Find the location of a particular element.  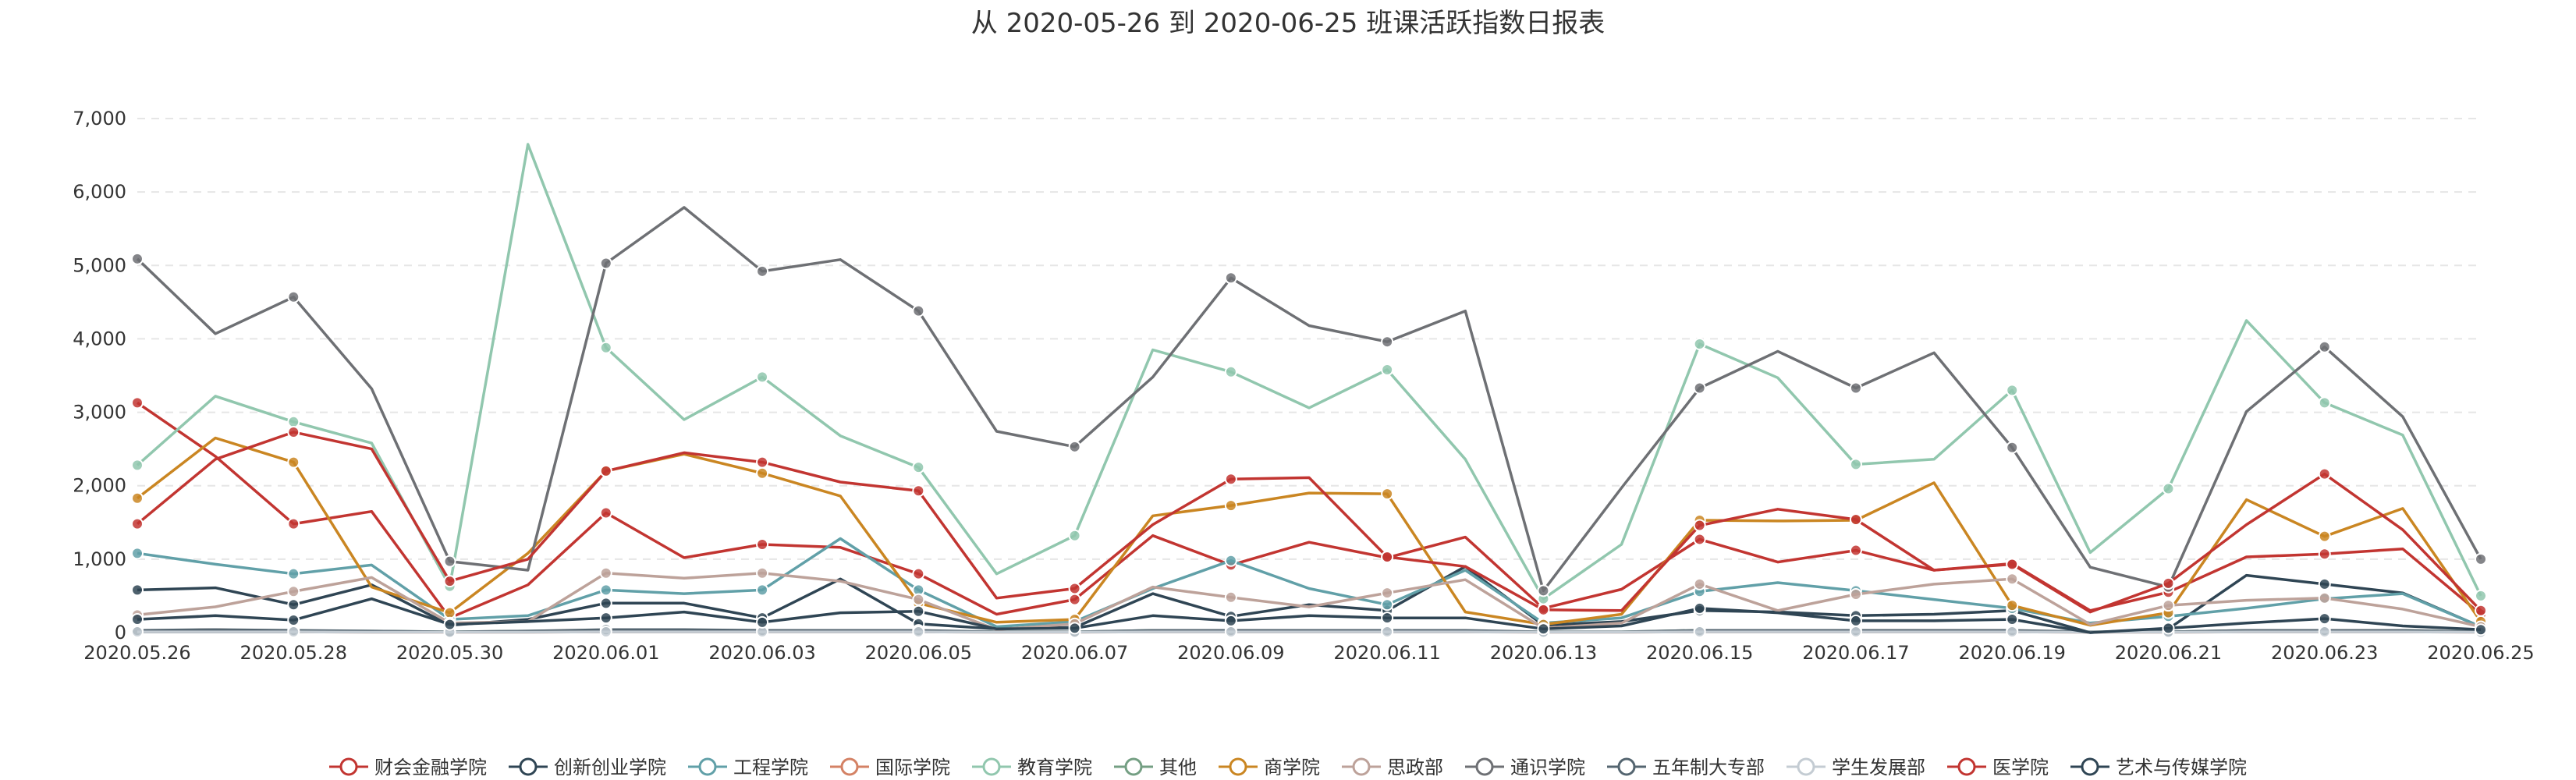

legend-item: 创新创业学院 is located at coordinates (587, 767).